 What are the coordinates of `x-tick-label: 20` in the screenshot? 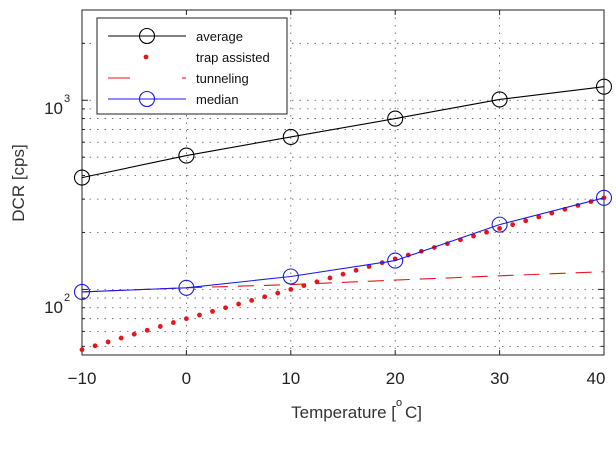 It's located at (395, 378).